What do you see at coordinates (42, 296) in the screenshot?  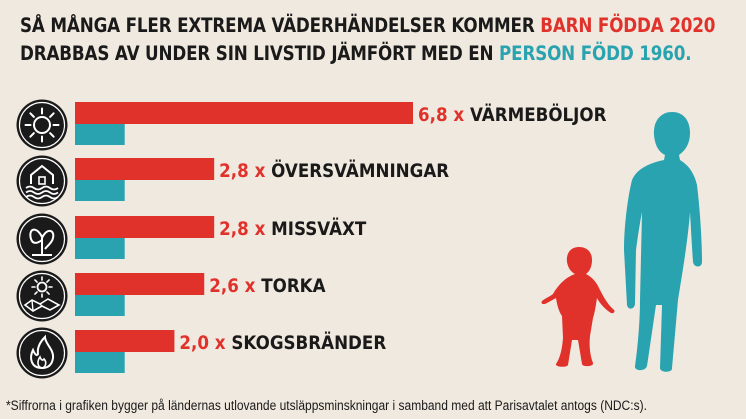 I see `drought-icon` at bounding box center [42, 296].